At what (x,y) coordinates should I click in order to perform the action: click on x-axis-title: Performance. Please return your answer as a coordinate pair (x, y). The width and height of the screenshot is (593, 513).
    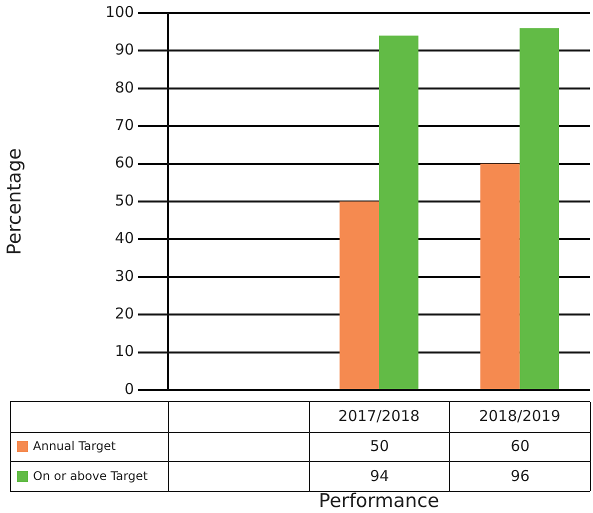
    Looking at the image, I should click on (379, 501).